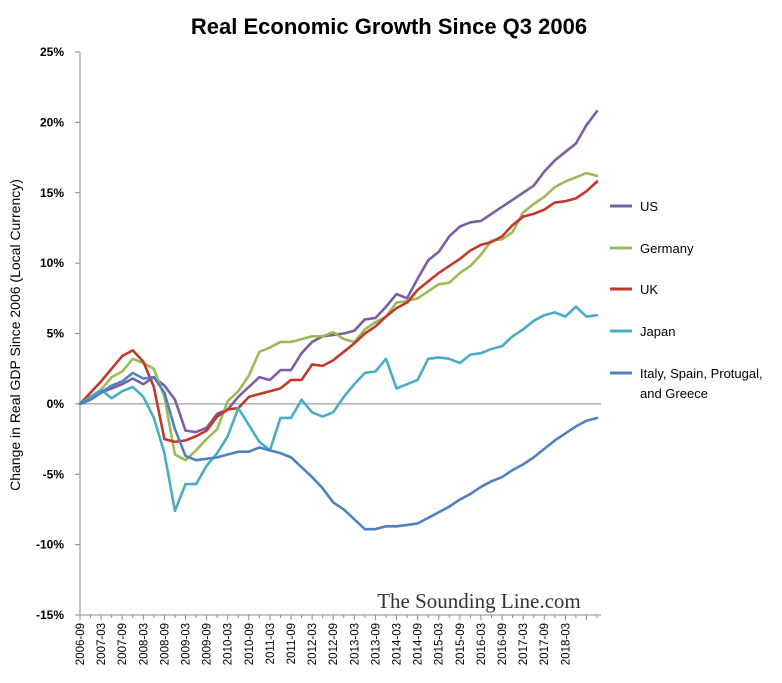  I want to click on x-tick-label: 2013-03, so click(355, 644).